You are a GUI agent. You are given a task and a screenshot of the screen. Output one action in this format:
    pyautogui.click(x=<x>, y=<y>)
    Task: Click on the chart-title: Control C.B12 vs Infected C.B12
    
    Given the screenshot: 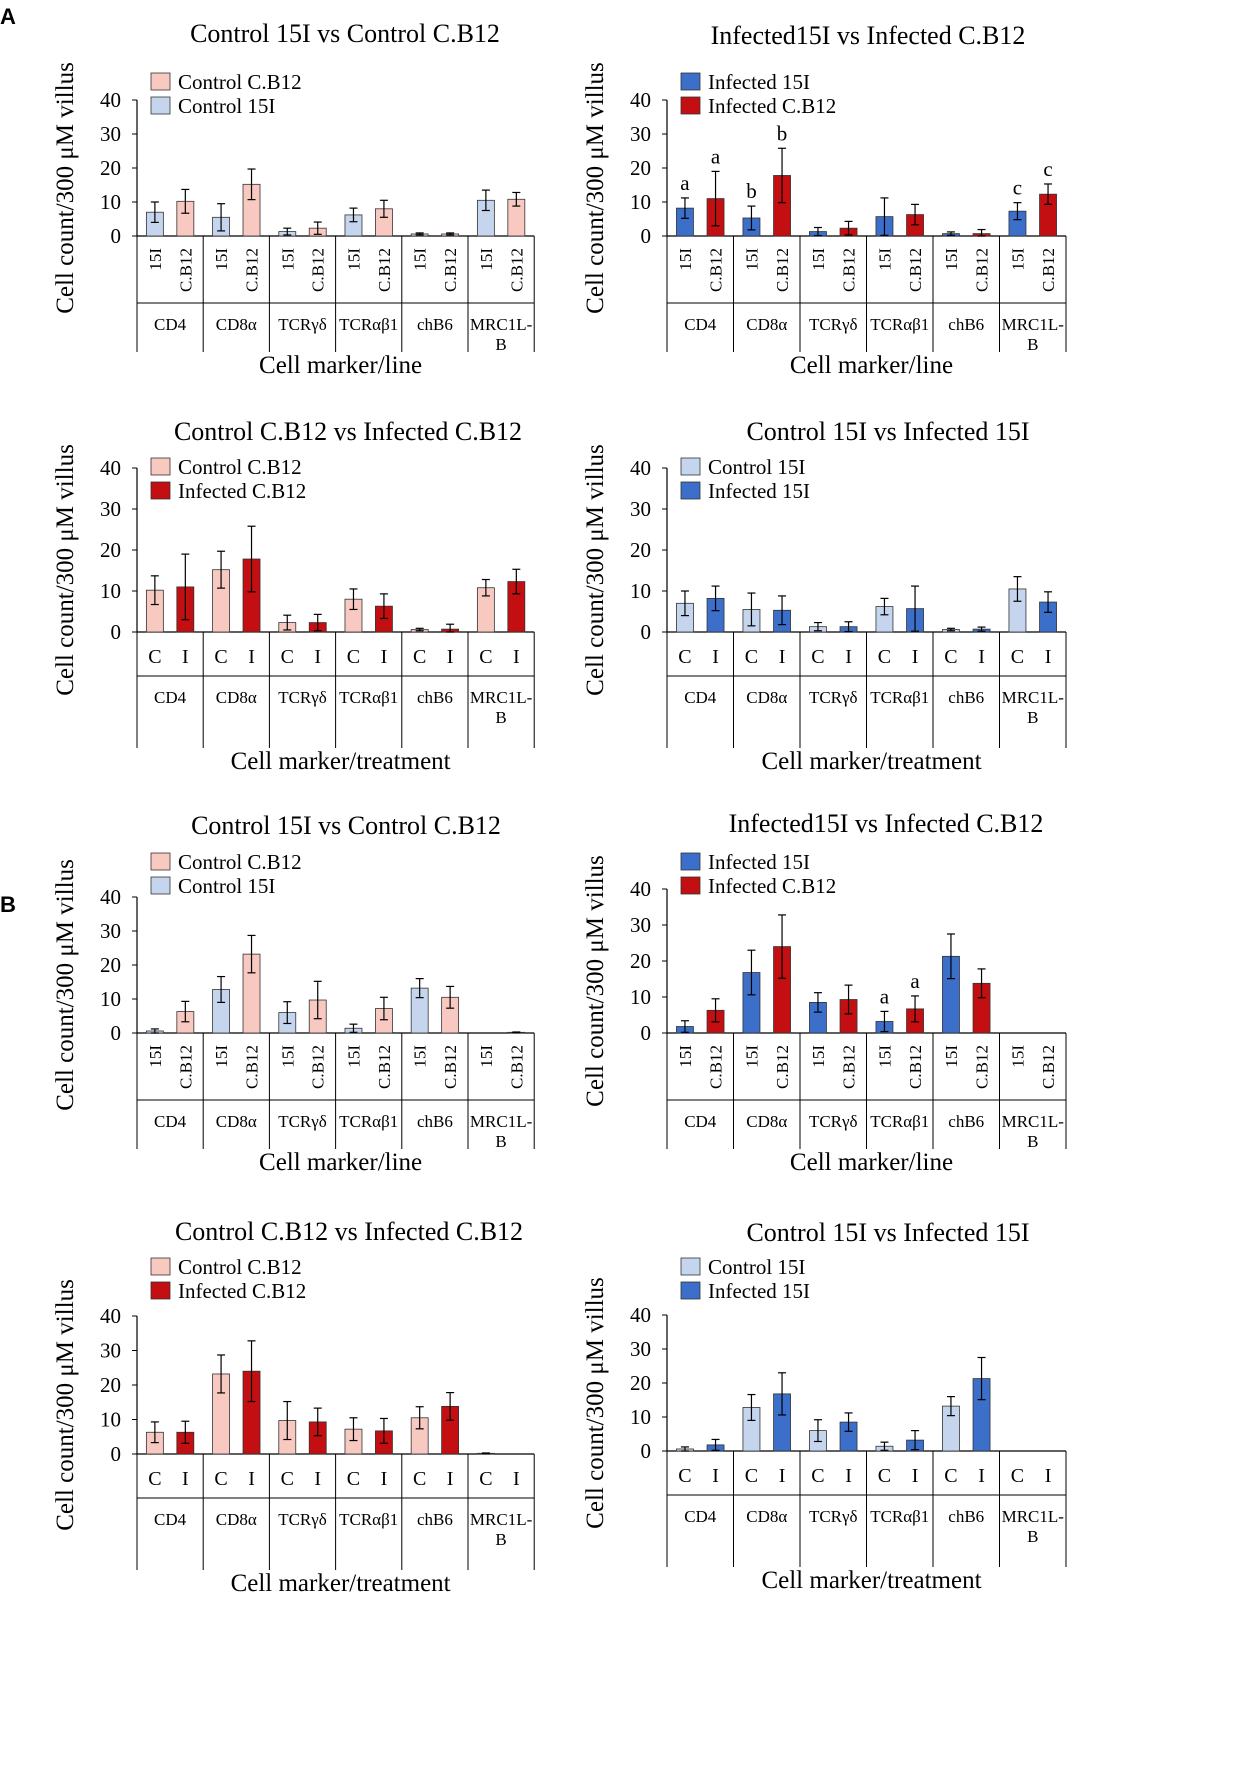 What is the action you would take?
    pyautogui.click(x=349, y=1231)
    